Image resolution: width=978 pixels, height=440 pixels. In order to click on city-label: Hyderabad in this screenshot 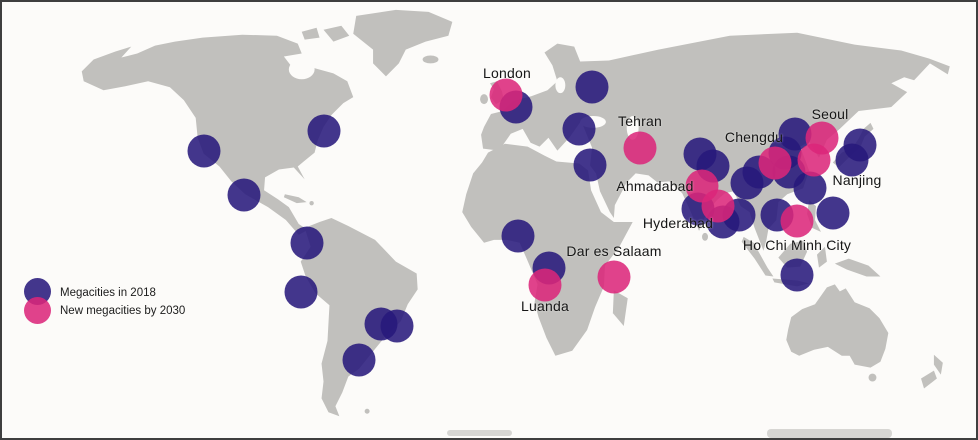, I will do `click(678, 223)`.